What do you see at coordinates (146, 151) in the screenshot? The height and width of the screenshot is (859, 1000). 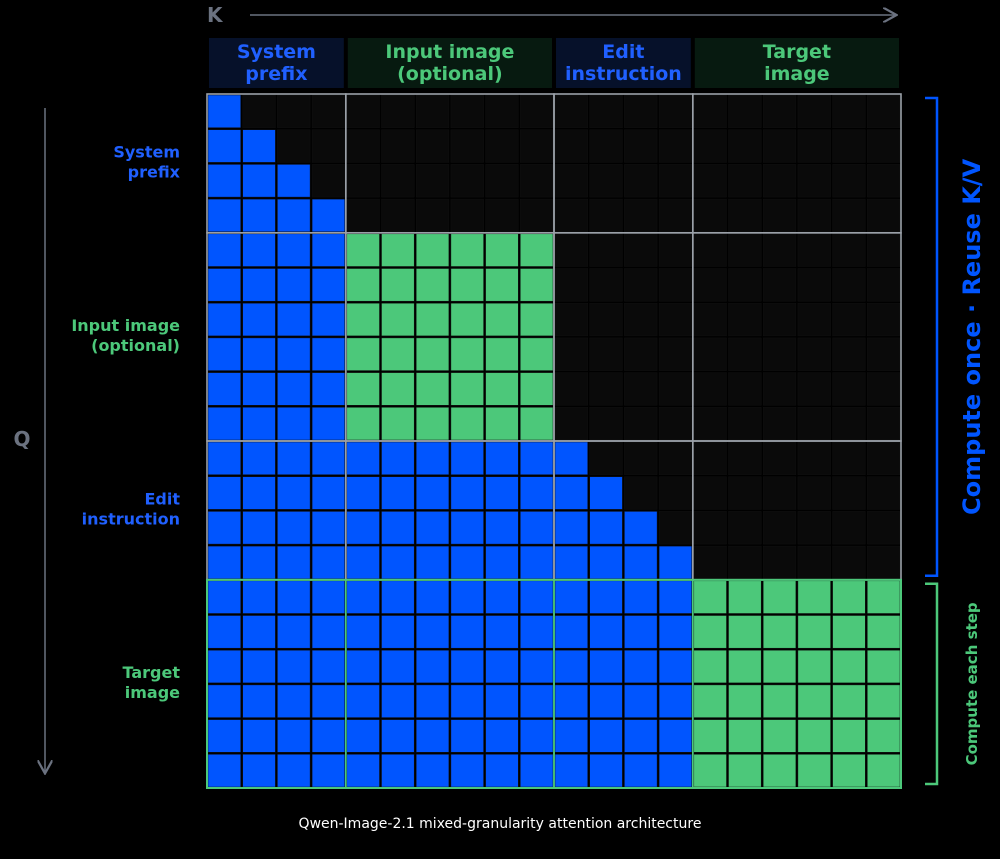 I see `row-label: System` at bounding box center [146, 151].